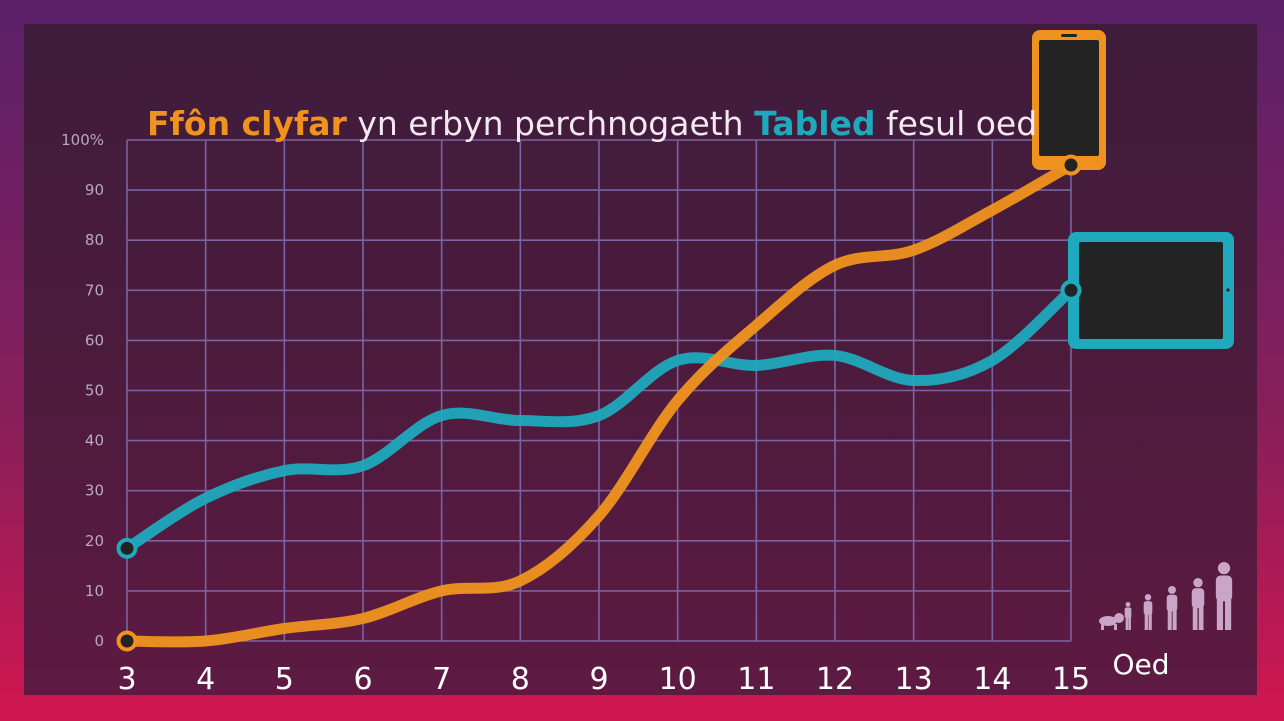  I want to click on title-middle-part: yn erbyn perchnogaeth, so click(550, 123).